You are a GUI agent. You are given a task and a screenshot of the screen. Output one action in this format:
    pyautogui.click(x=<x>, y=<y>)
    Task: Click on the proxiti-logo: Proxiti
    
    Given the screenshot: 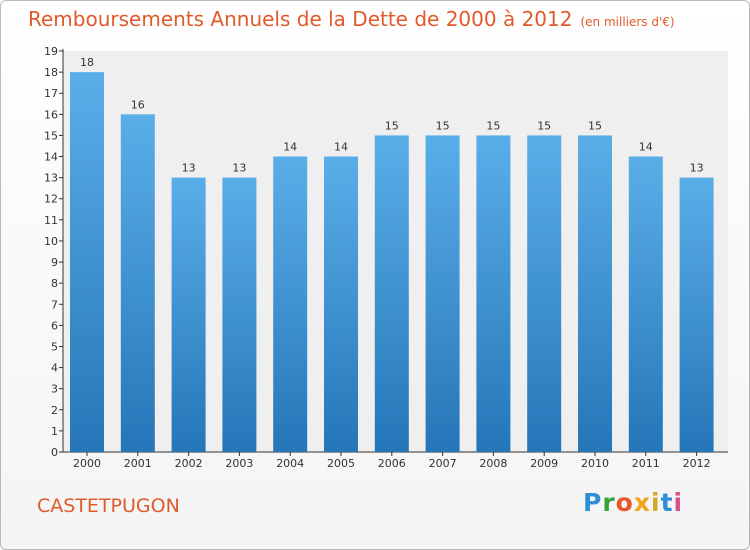 What is the action you would take?
    pyautogui.click(x=633, y=502)
    